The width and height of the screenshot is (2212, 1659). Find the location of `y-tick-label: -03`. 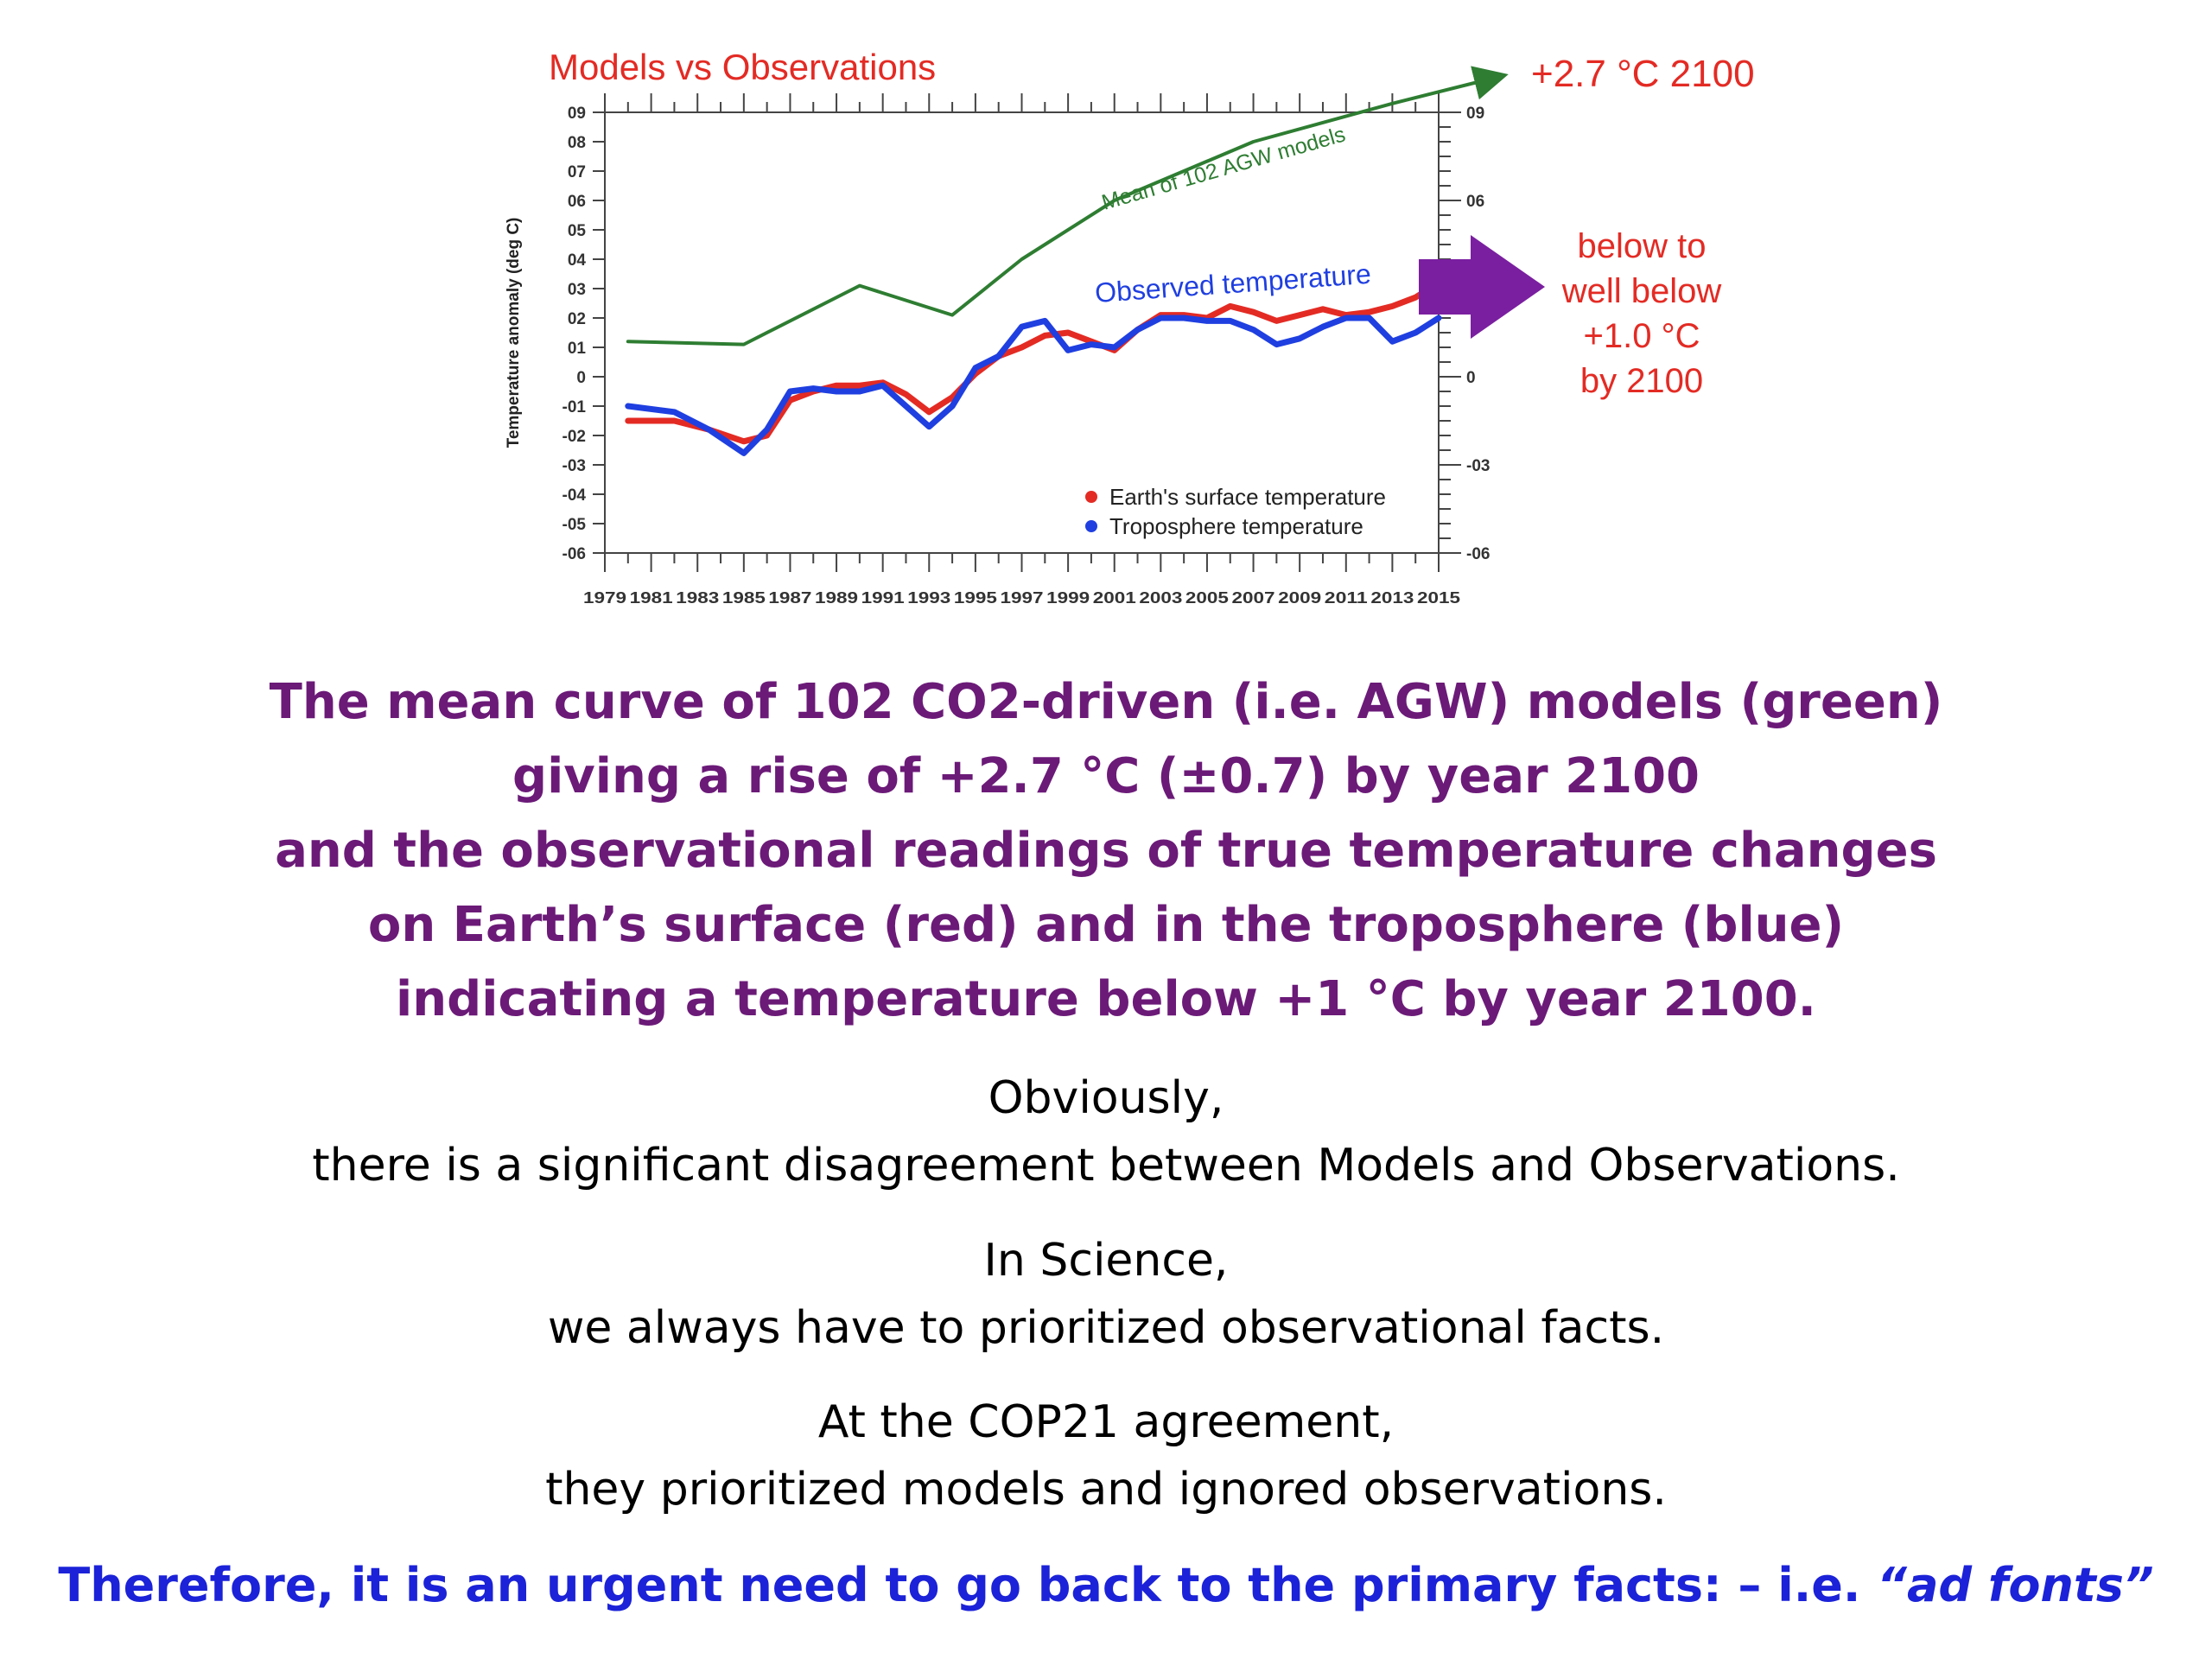

y-tick-label: -03 is located at coordinates (574, 466).